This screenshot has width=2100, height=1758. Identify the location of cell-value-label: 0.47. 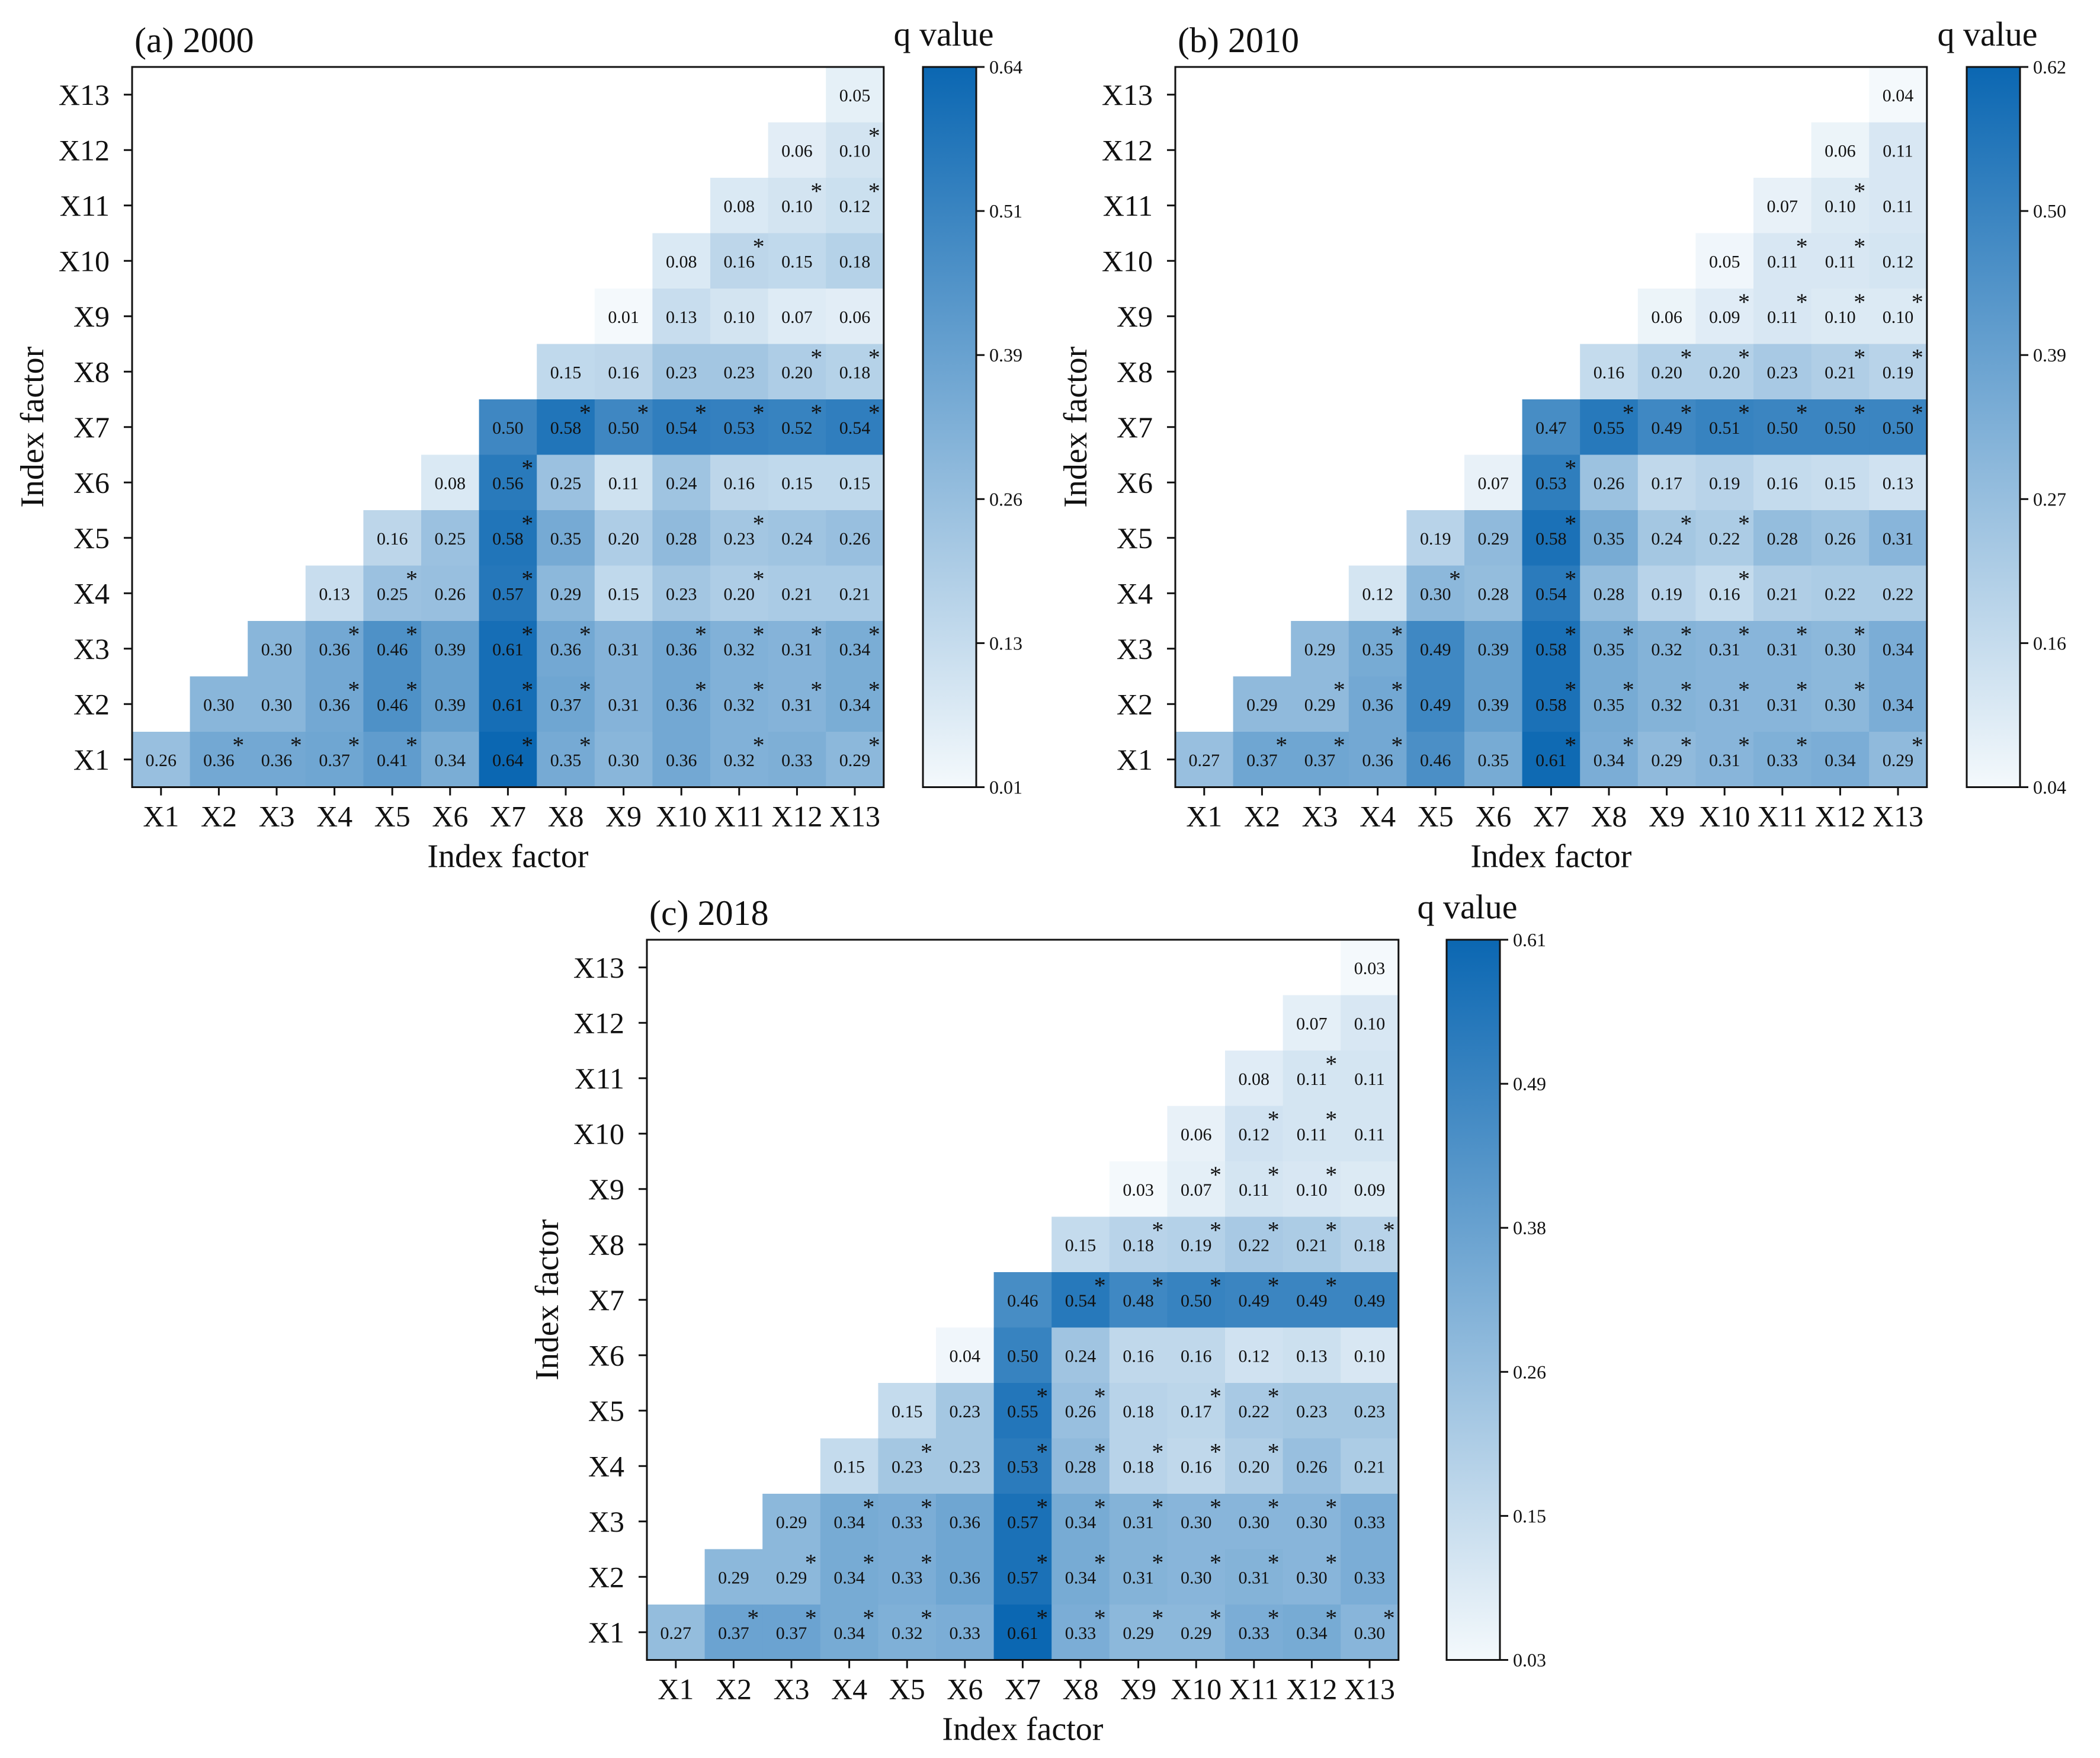
(1551, 428).